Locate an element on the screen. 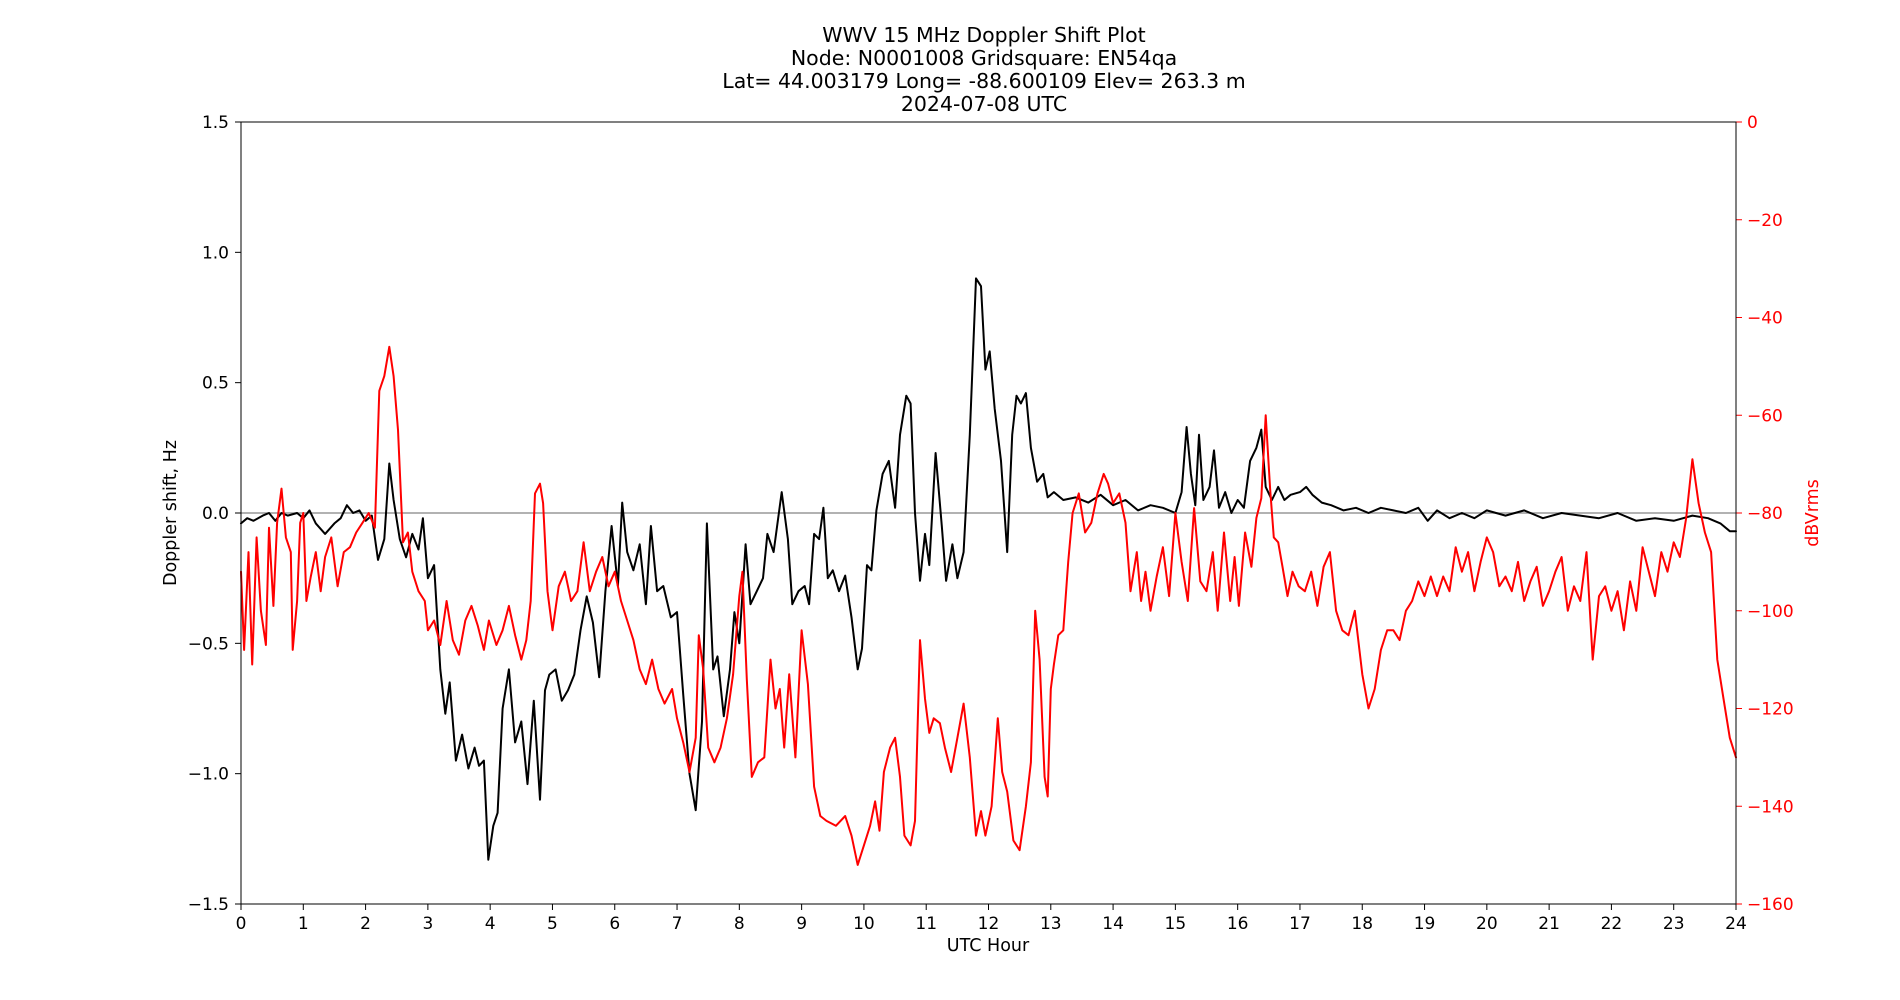  x-tick-label: 1 is located at coordinates (303, 924).